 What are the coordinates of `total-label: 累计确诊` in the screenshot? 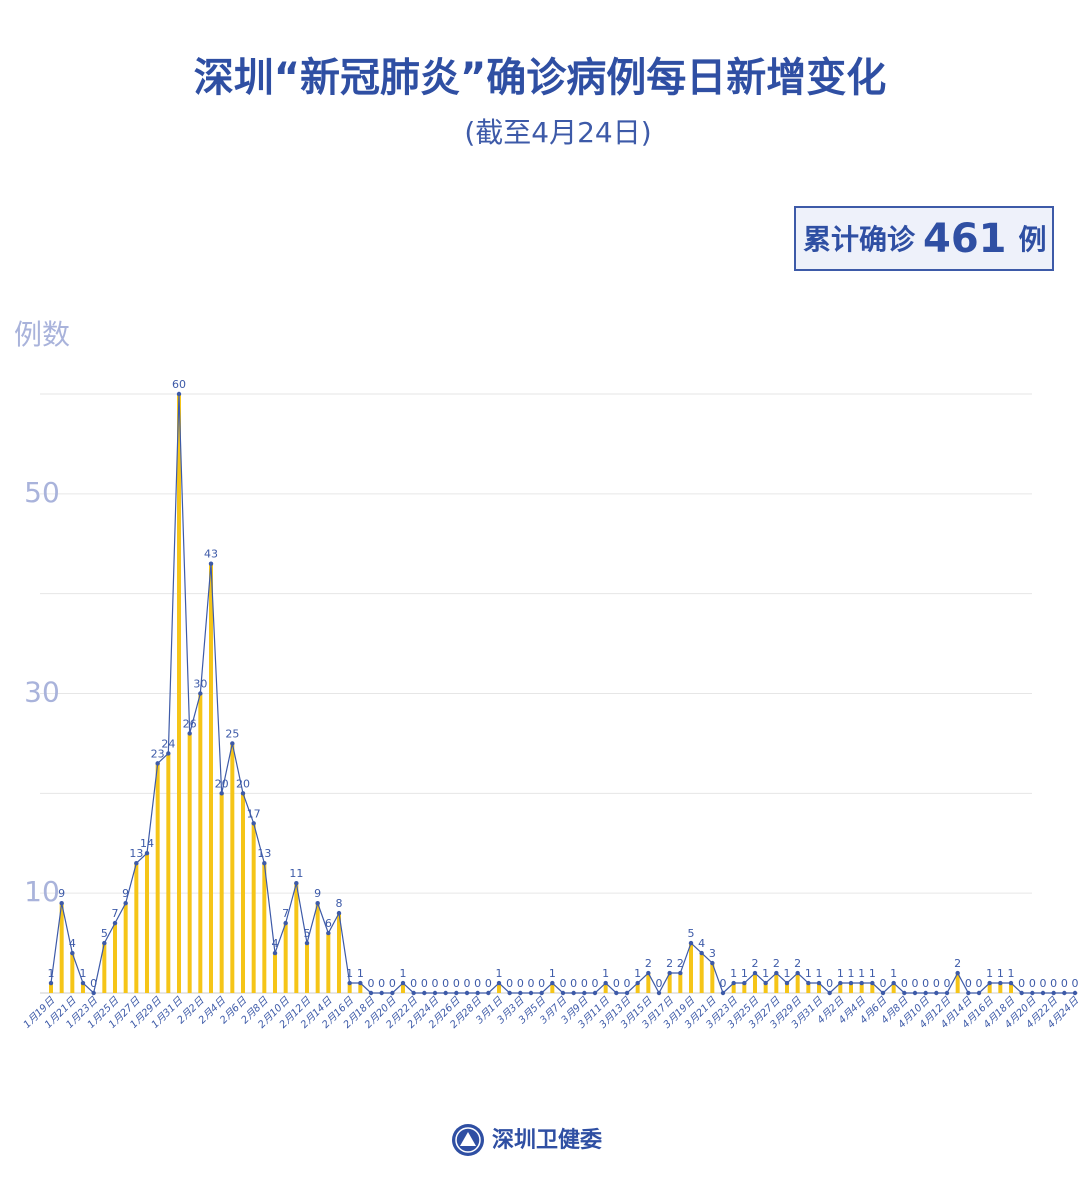 It's located at (859, 239).